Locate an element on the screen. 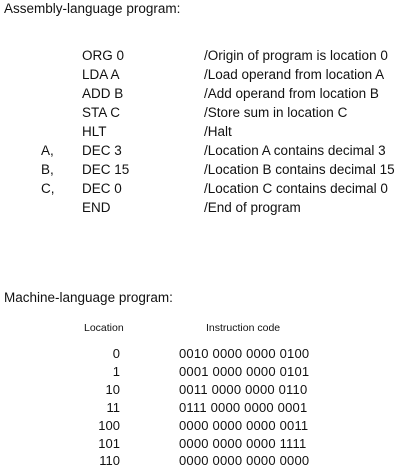 Image resolution: width=408 pixels, height=471 pixels. assembly-comment: /Halt is located at coordinates (218, 131).